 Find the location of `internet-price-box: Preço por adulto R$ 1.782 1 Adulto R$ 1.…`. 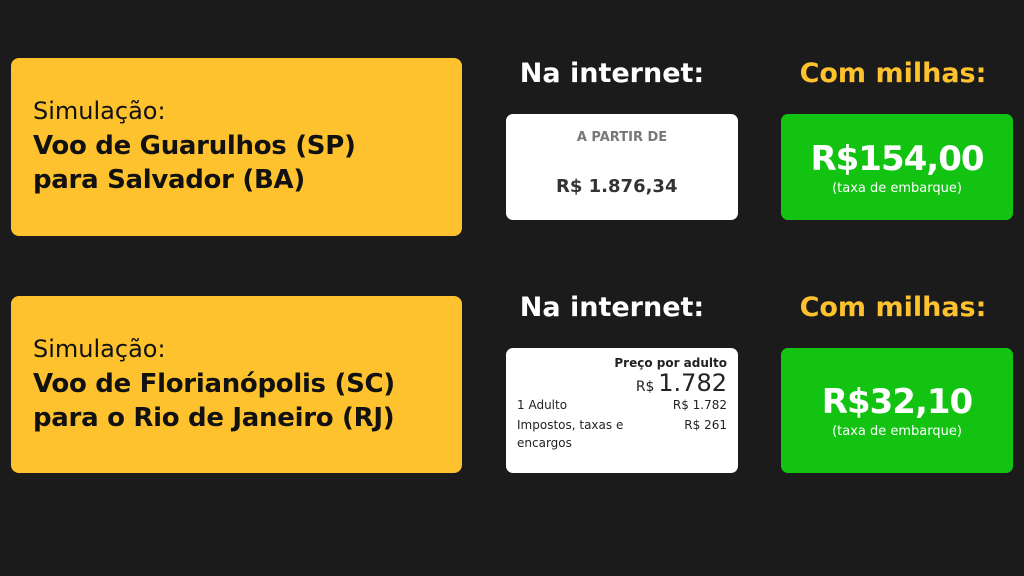

internet-price-box: Preço por adulto R$ 1.782 1 Adulto R$ 1.… is located at coordinates (622, 410).